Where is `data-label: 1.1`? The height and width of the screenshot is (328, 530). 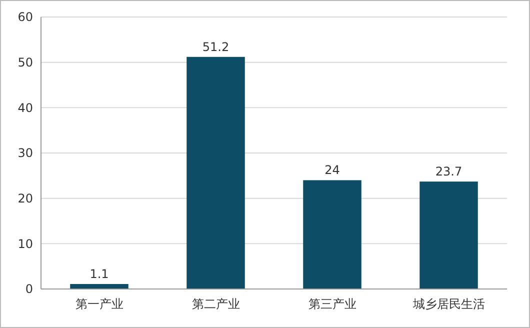 data-label: 1.1 is located at coordinates (99, 274).